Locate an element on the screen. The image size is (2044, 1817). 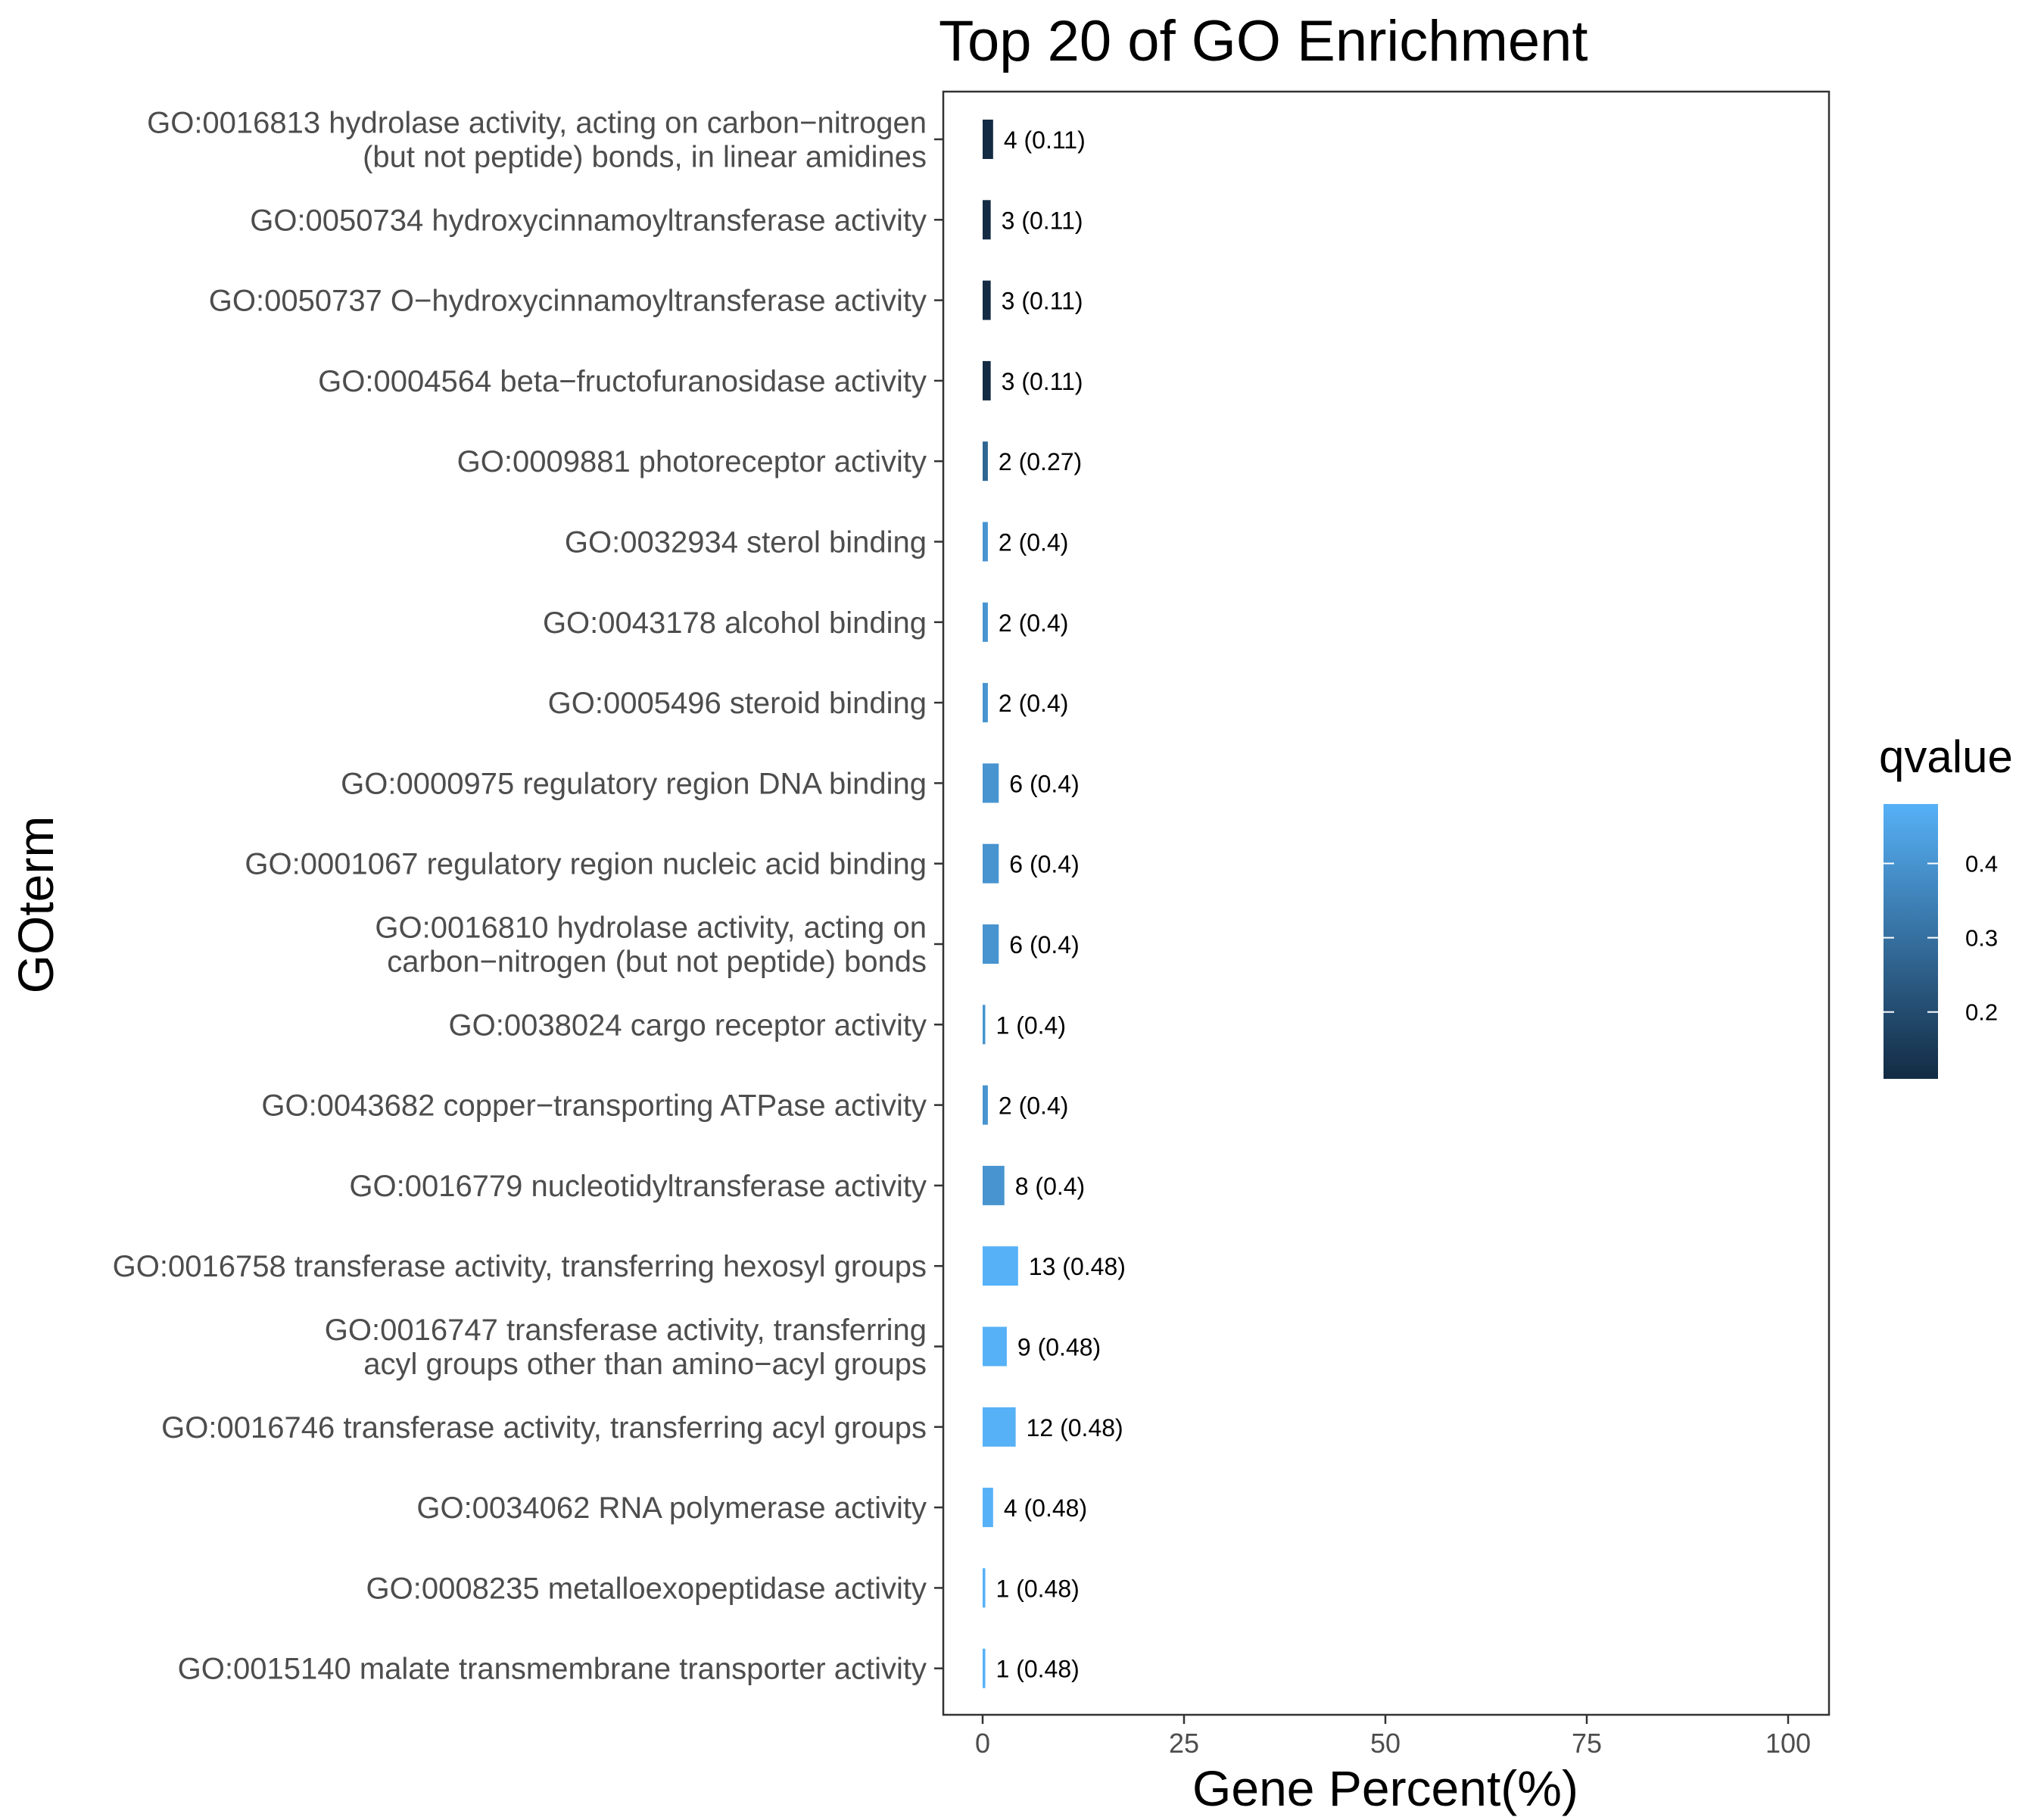
x-tick-label: 0 is located at coordinates (983, 1744).